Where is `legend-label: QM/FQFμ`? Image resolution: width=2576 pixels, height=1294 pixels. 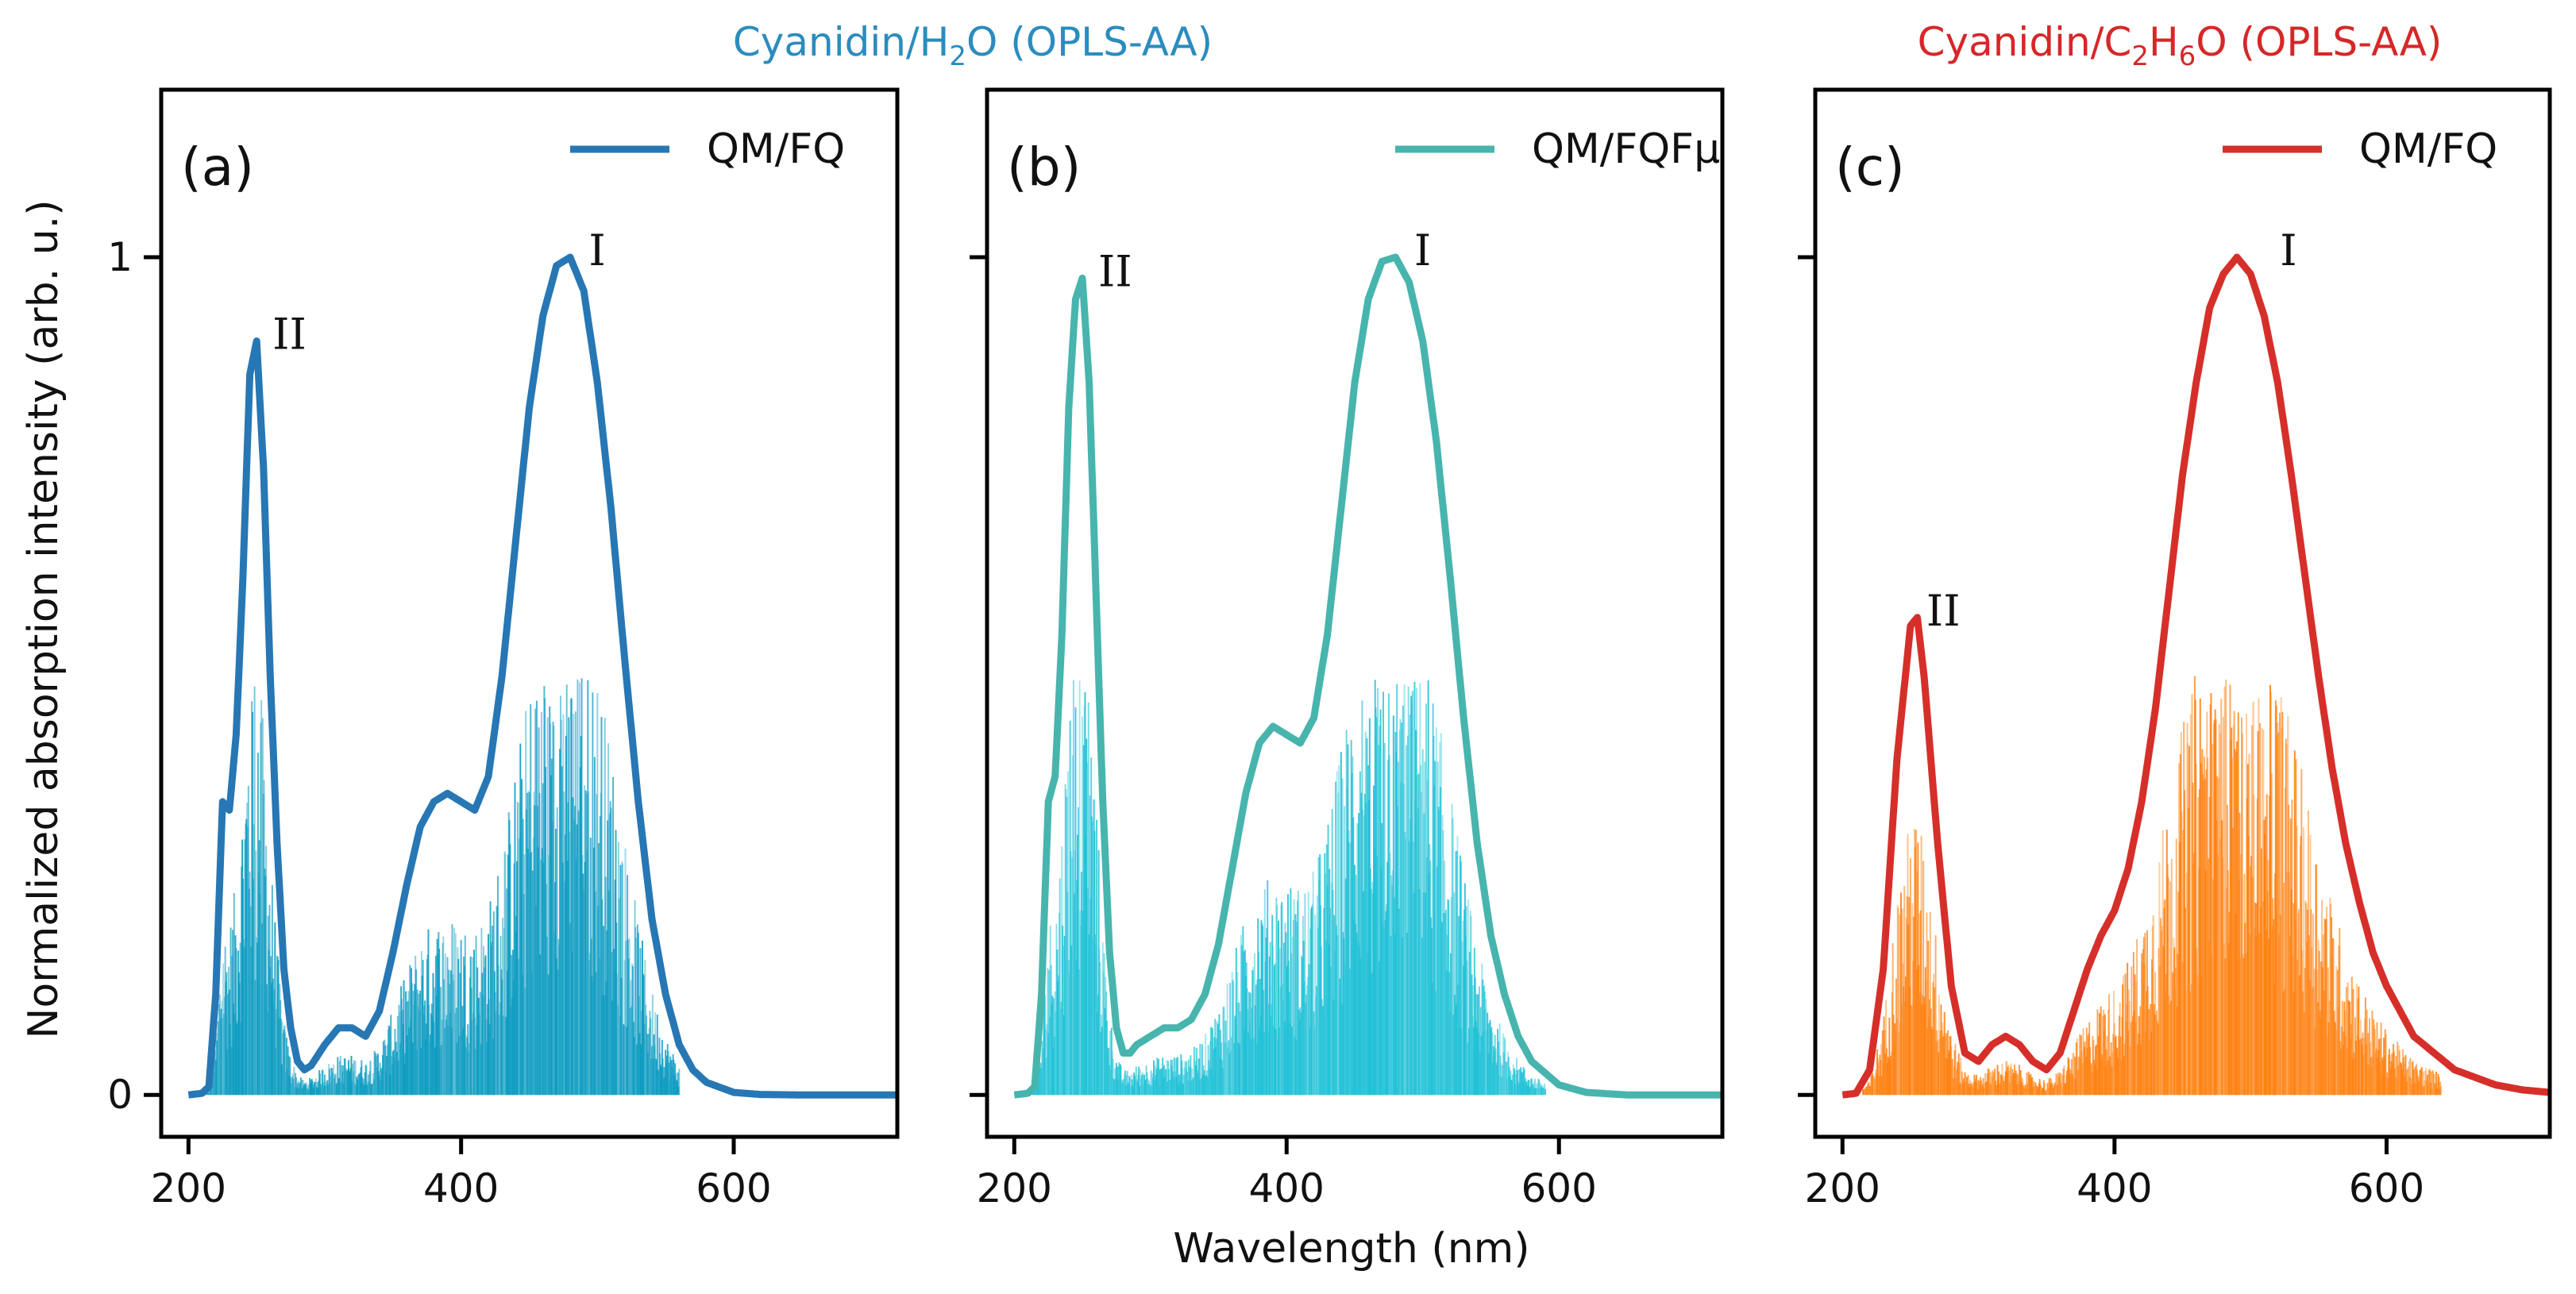
legend-label: QM/FQFμ is located at coordinates (1626, 149).